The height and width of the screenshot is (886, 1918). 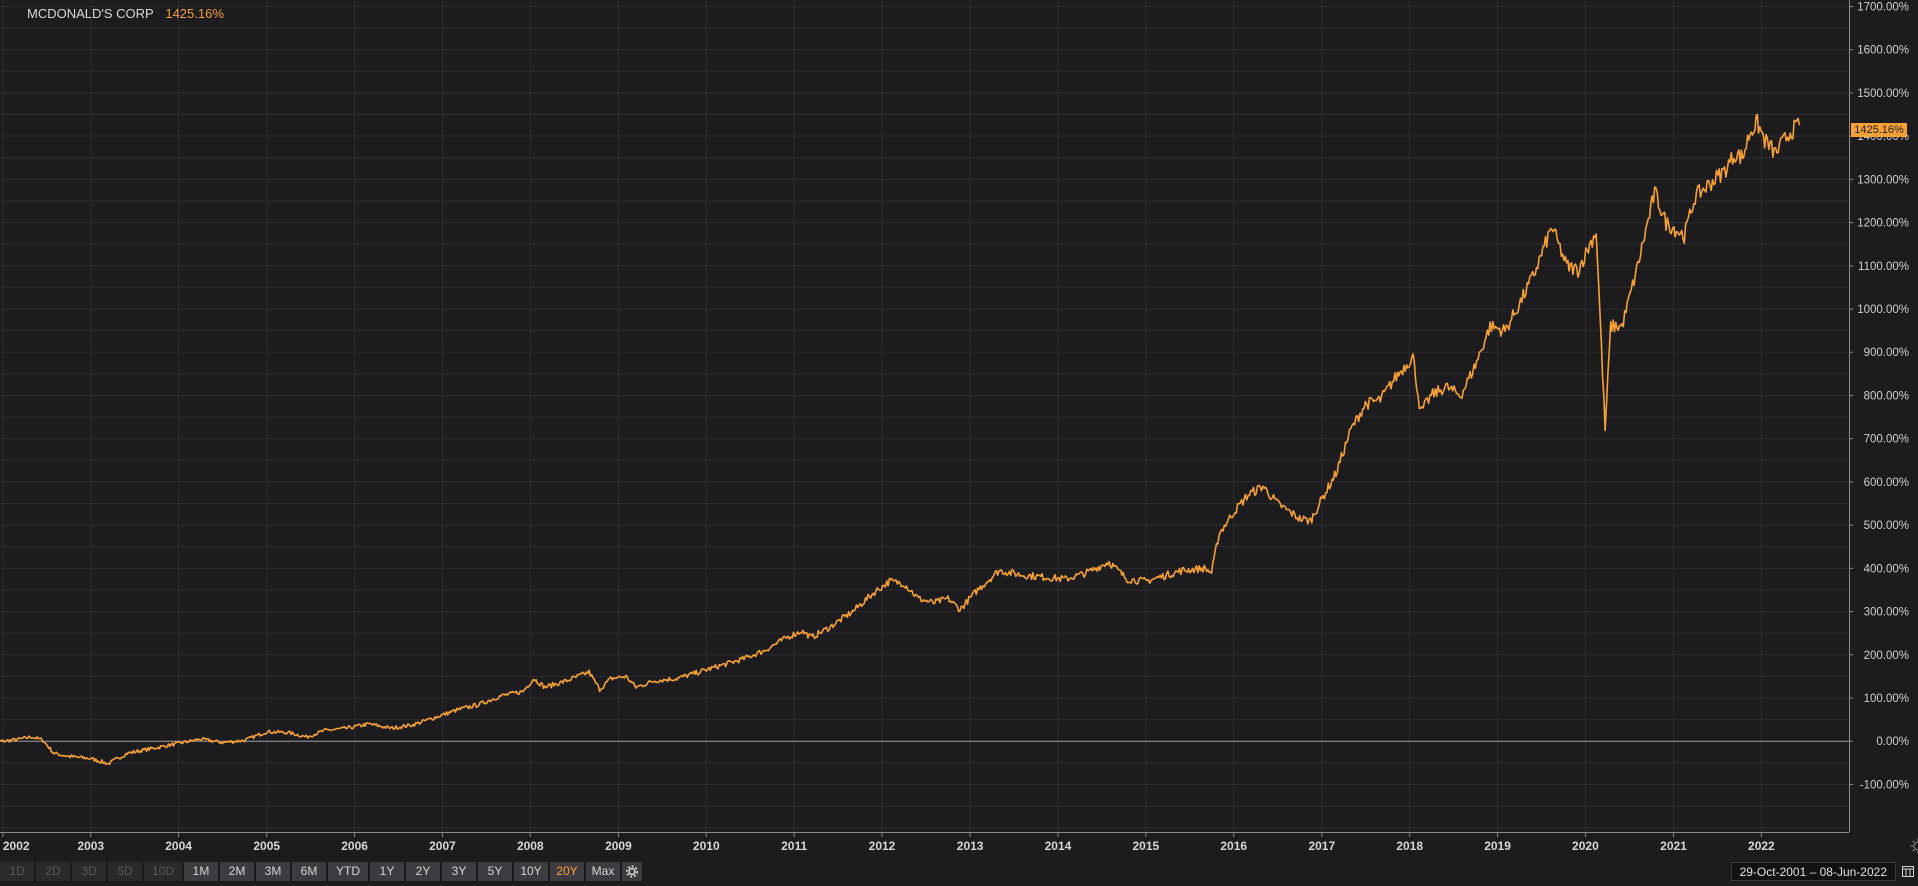 What do you see at coordinates (16, 846) in the screenshot?
I see `x-tick-label: 2002` at bounding box center [16, 846].